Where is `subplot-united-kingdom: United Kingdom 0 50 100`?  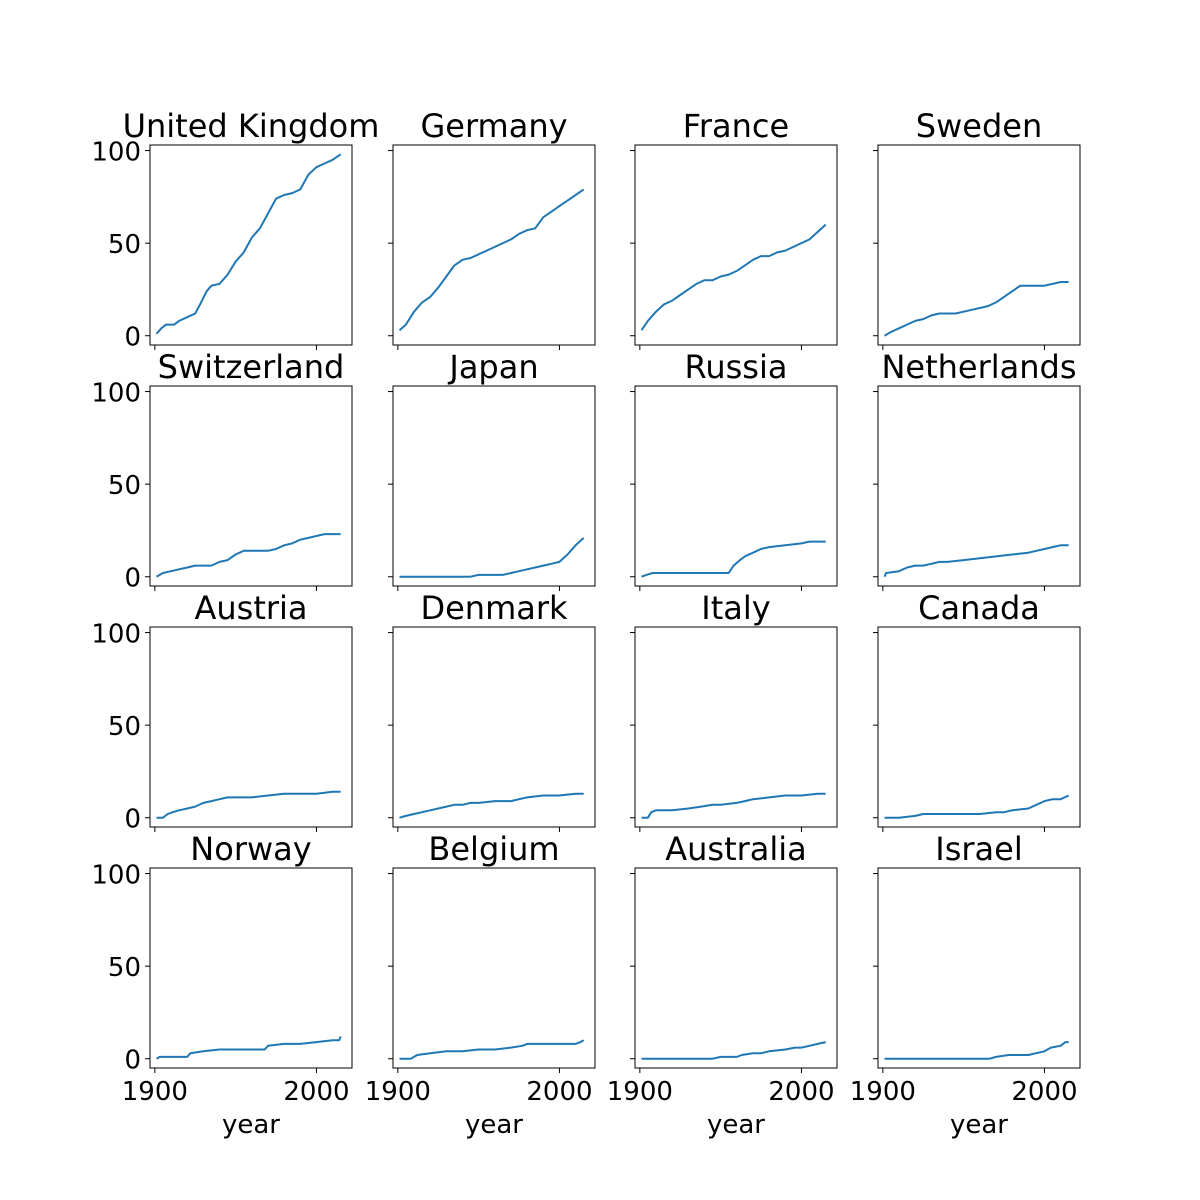 subplot-united-kingdom: United Kingdom 0 50 100 is located at coordinates (235, 230).